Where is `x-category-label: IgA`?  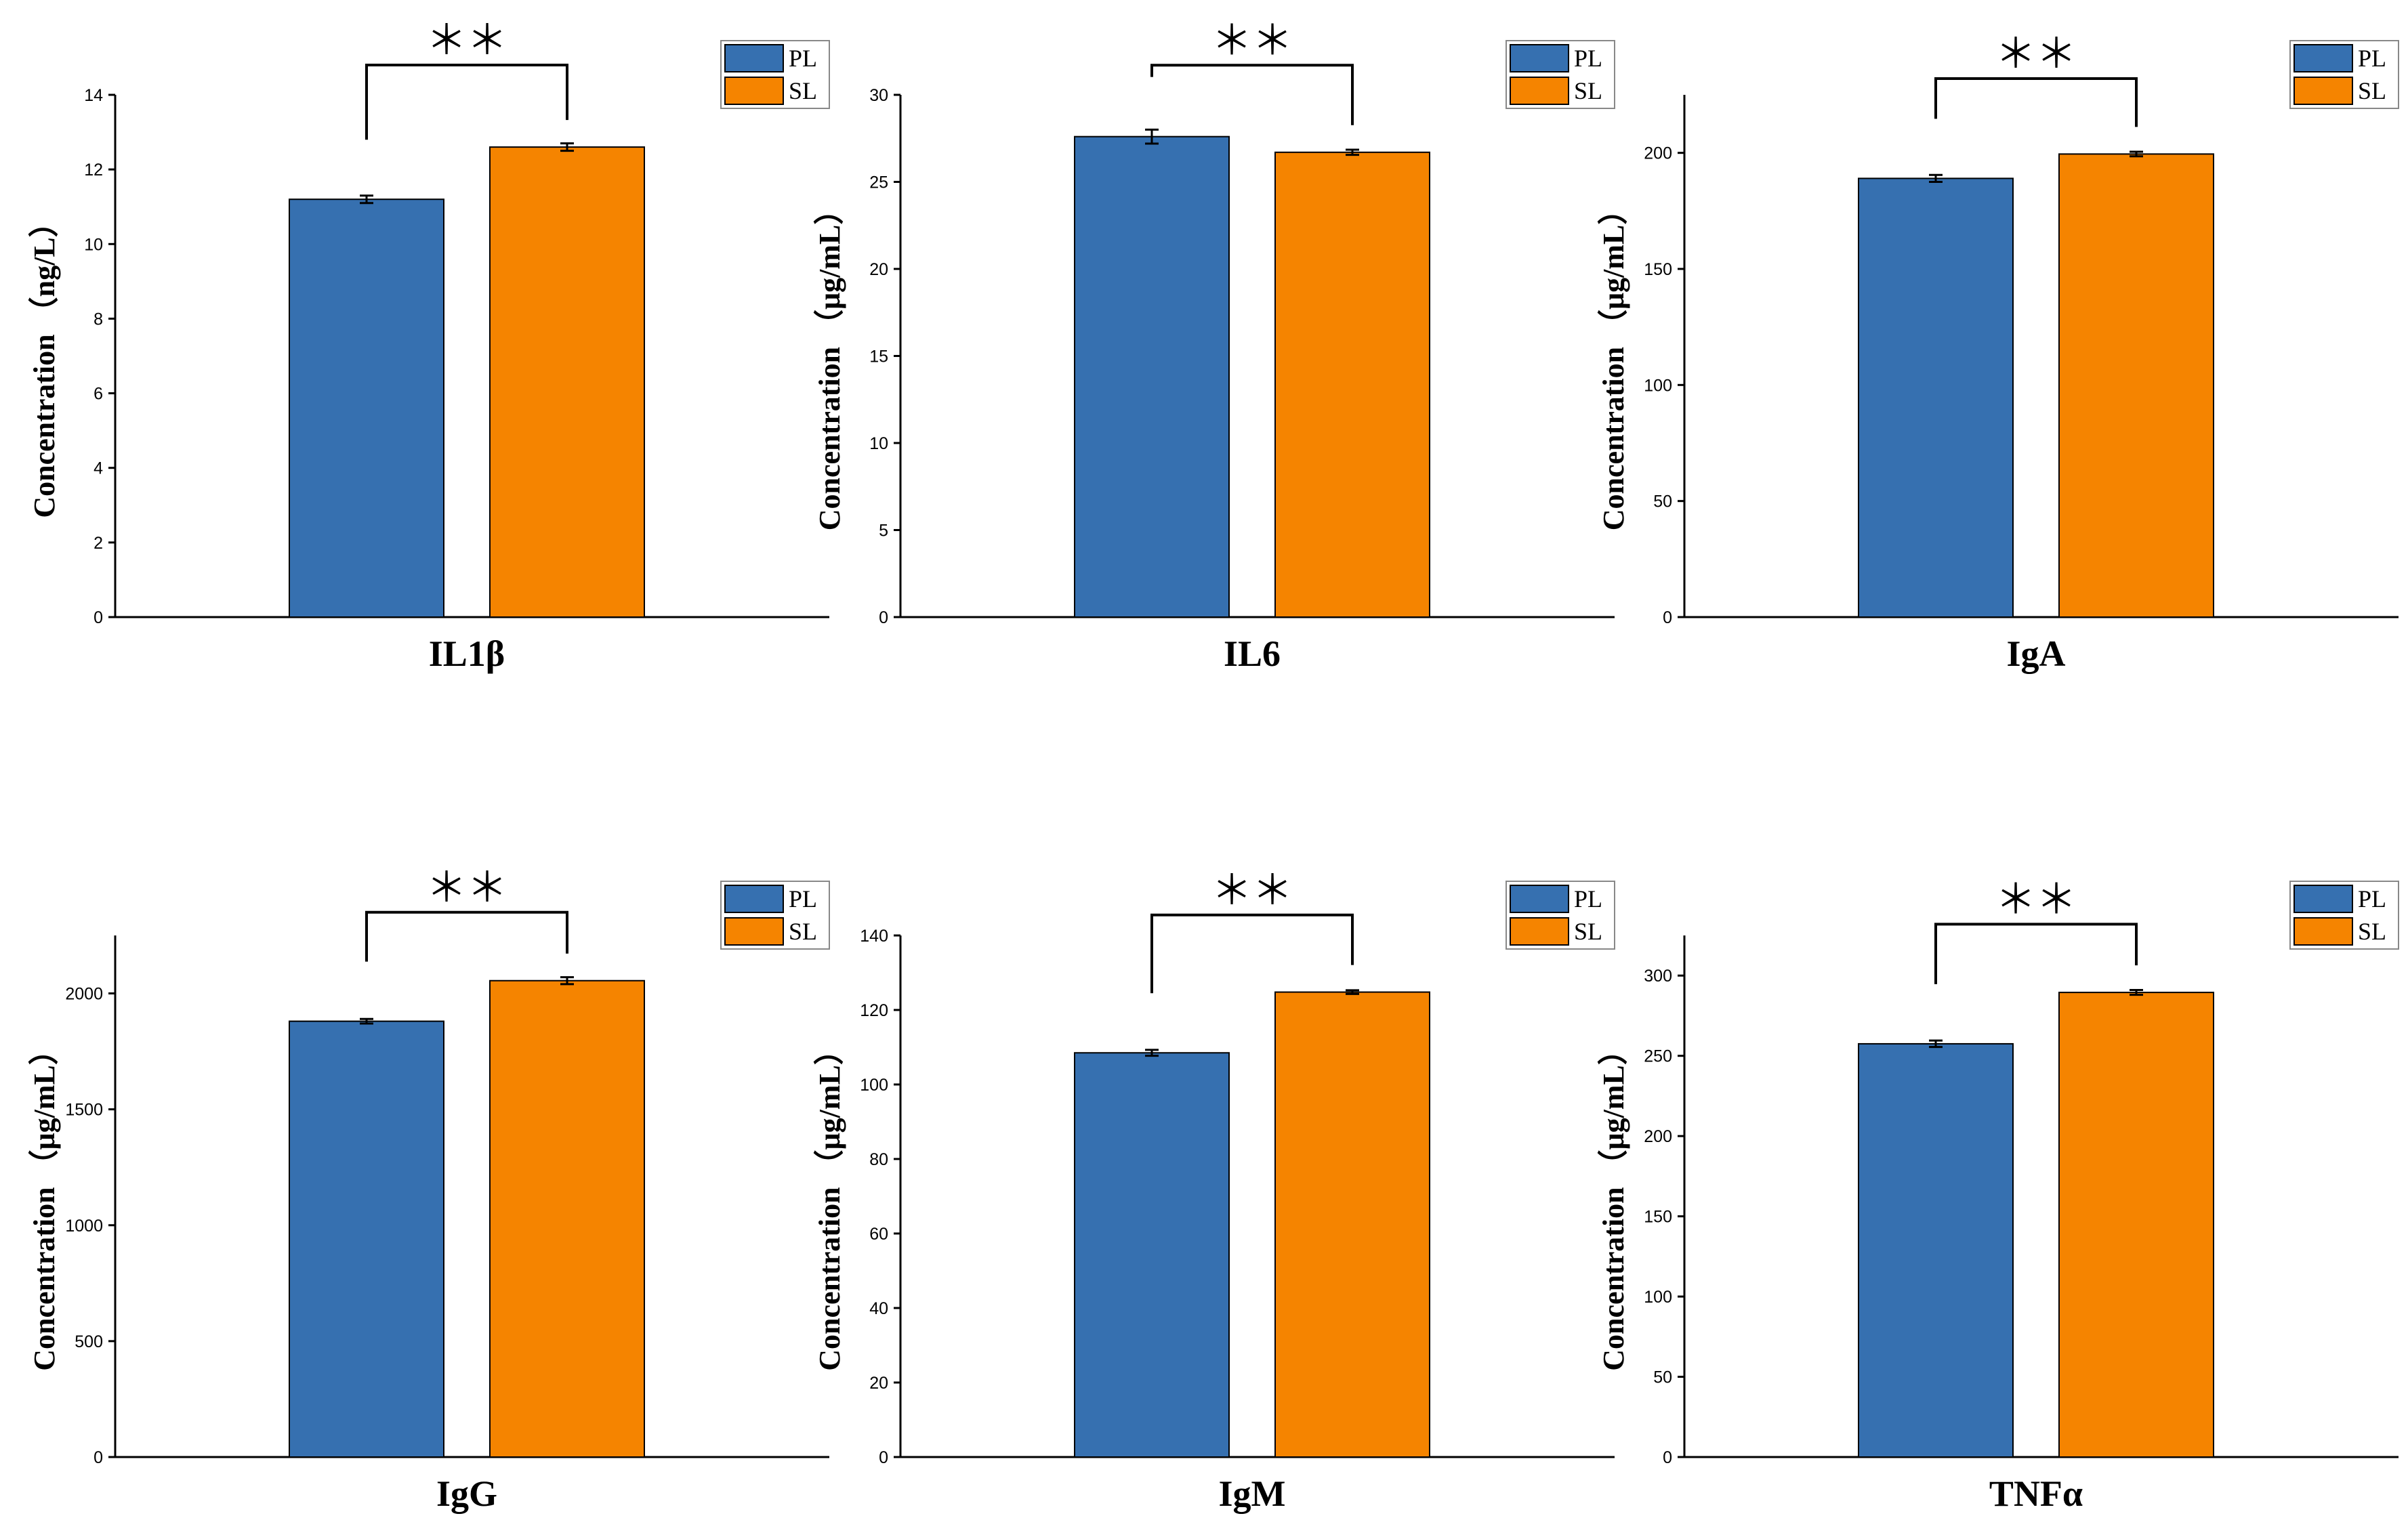 x-category-label: IgA is located at coordinates (2035, 653).